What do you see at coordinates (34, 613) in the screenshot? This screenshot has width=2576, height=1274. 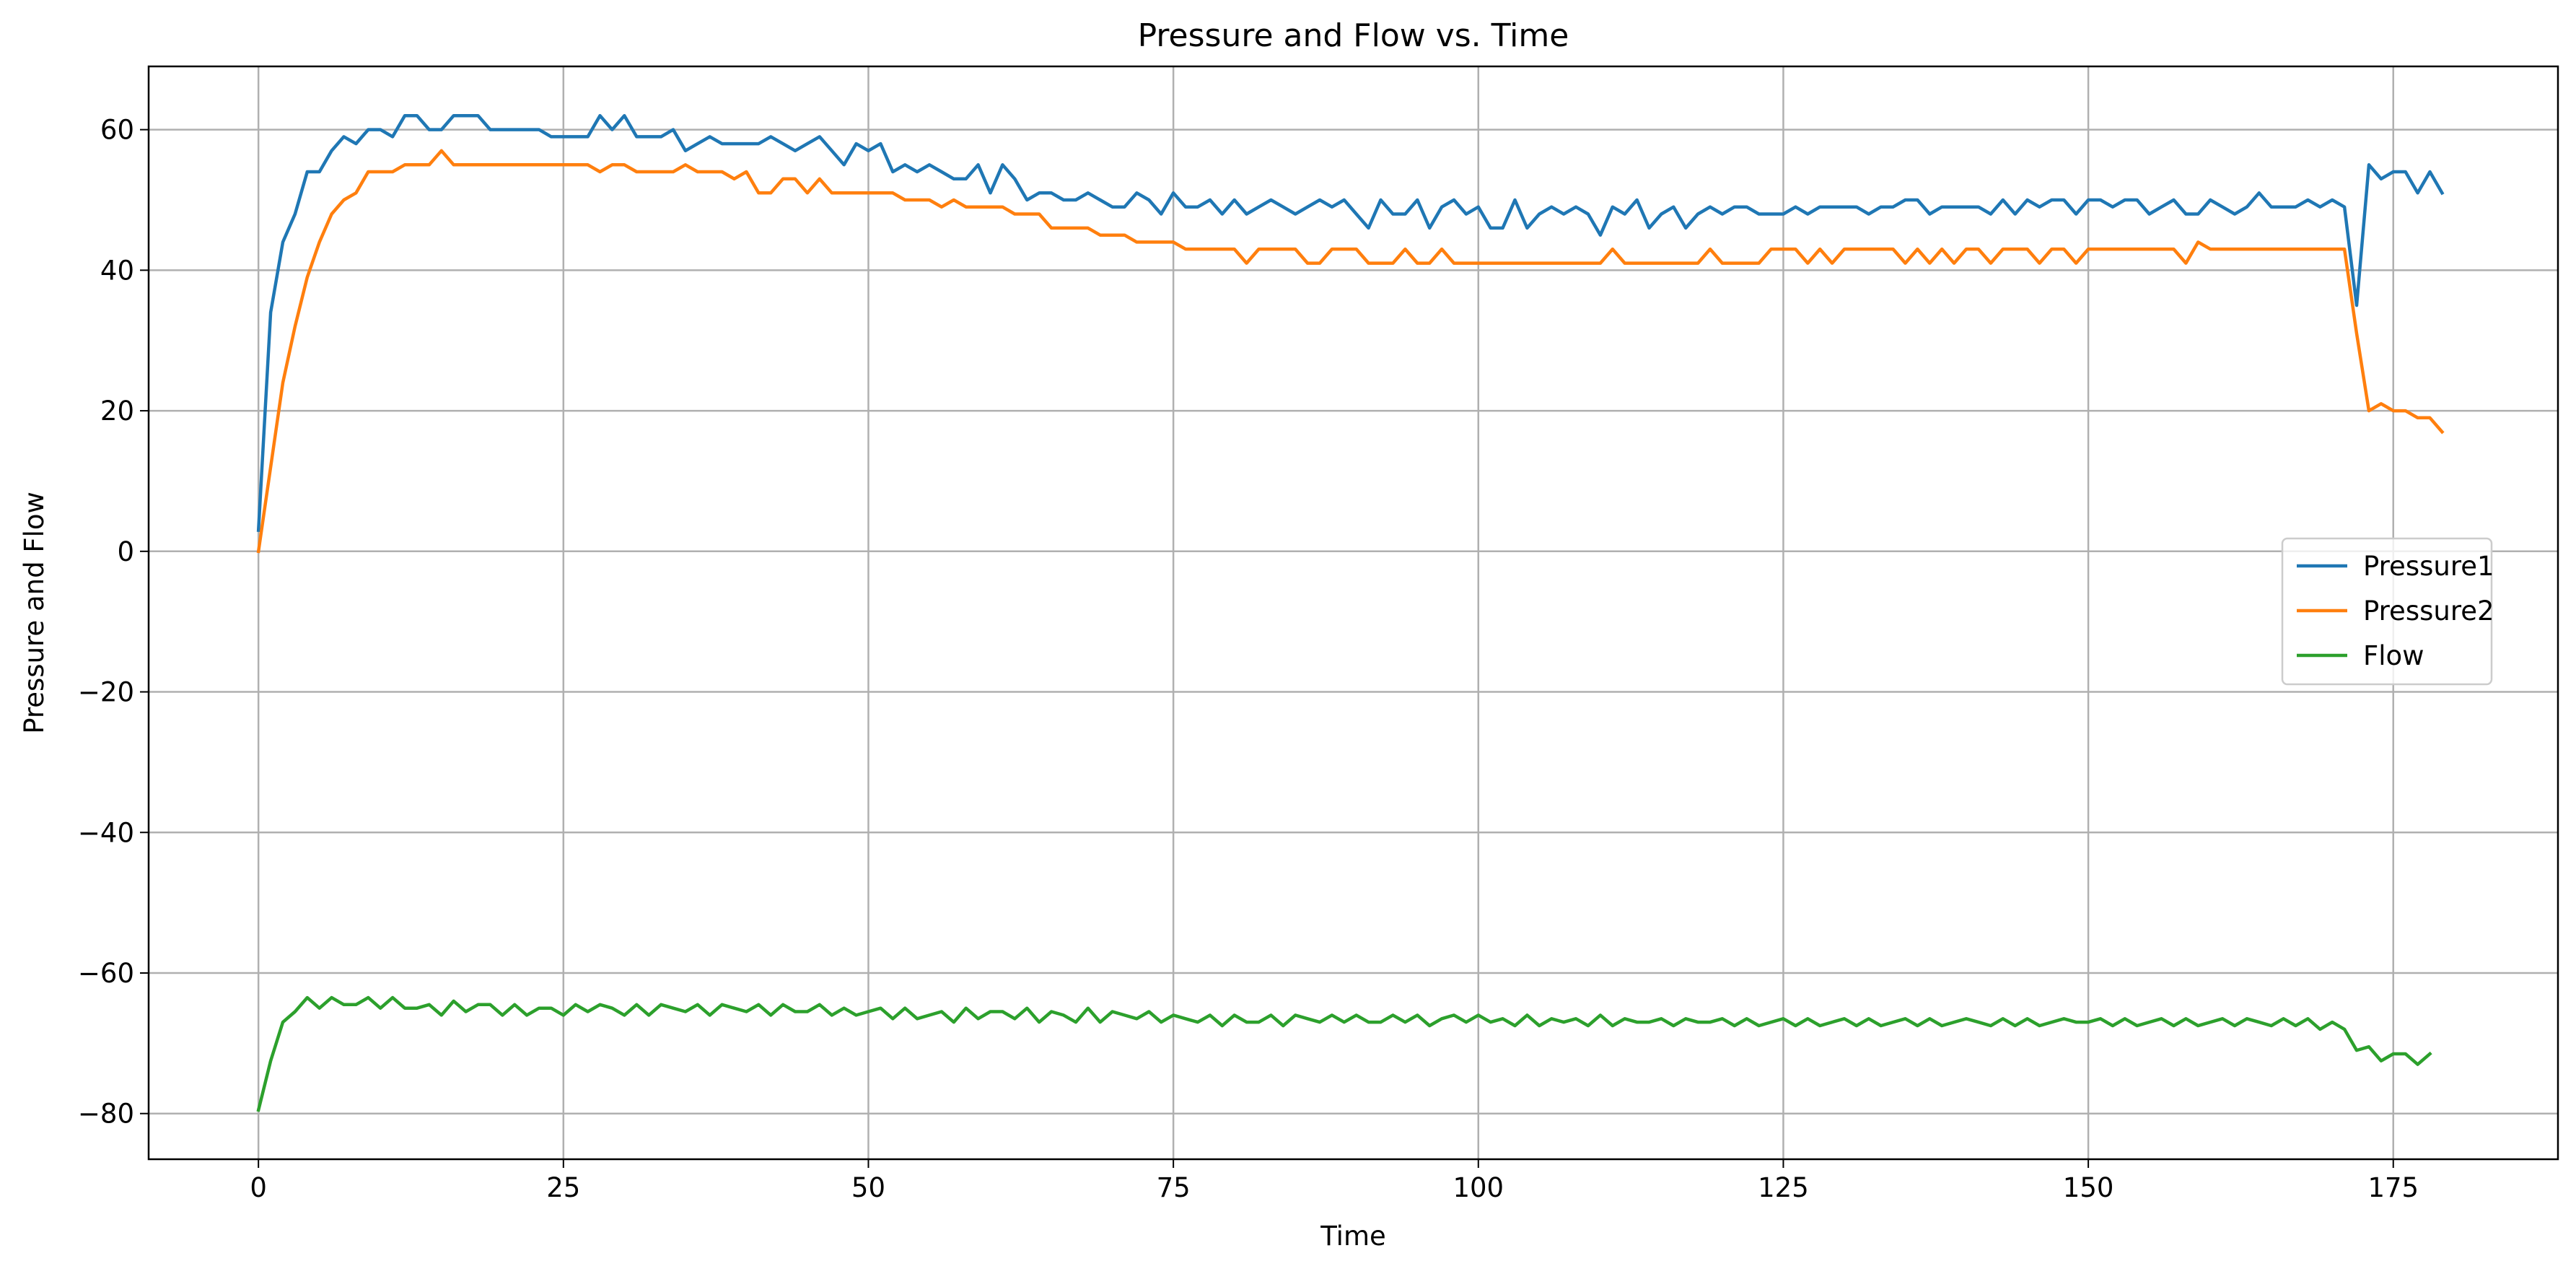 I see `y-axis-label: Pressure and Flow` at bounding box center [34, 613].